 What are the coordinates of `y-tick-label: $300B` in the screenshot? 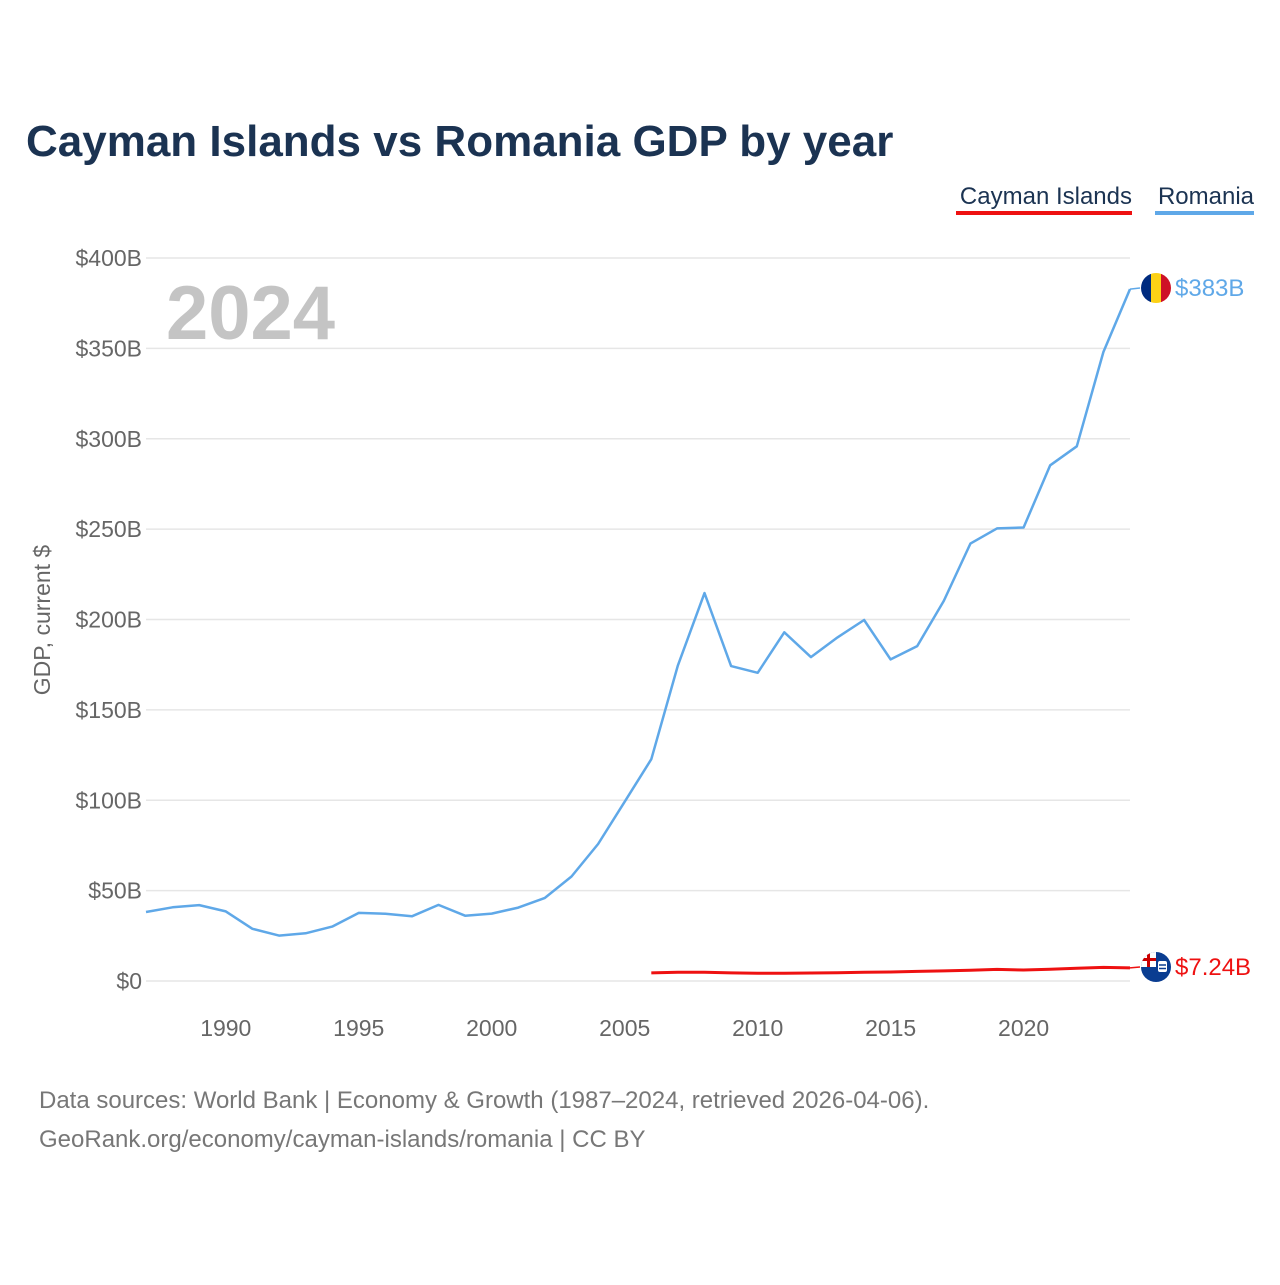 It's located at (108, 439).